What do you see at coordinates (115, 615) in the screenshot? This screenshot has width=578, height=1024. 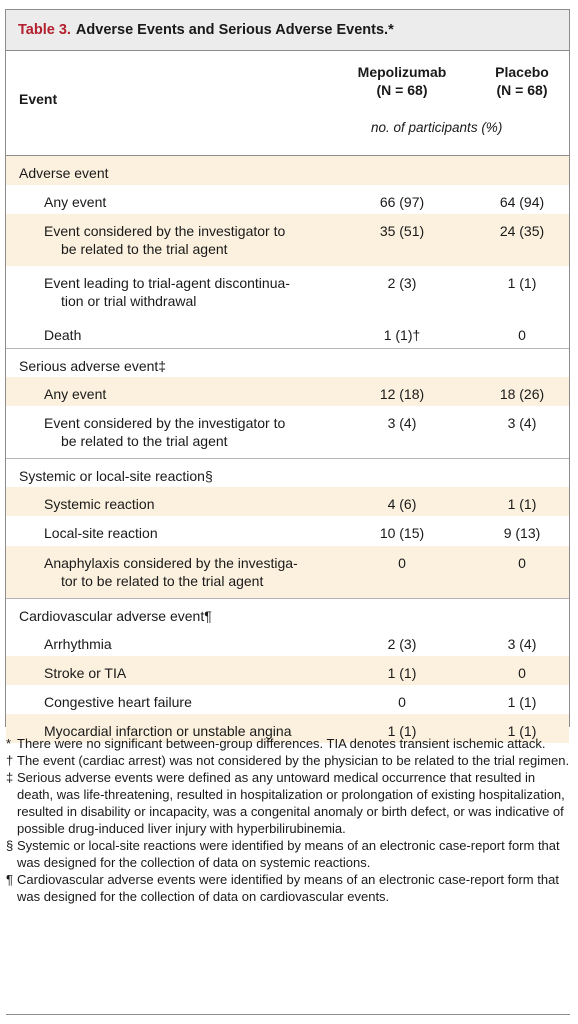 I see `category-label: Cardiovascular adverse event¶` at bounding box center [115, 615].